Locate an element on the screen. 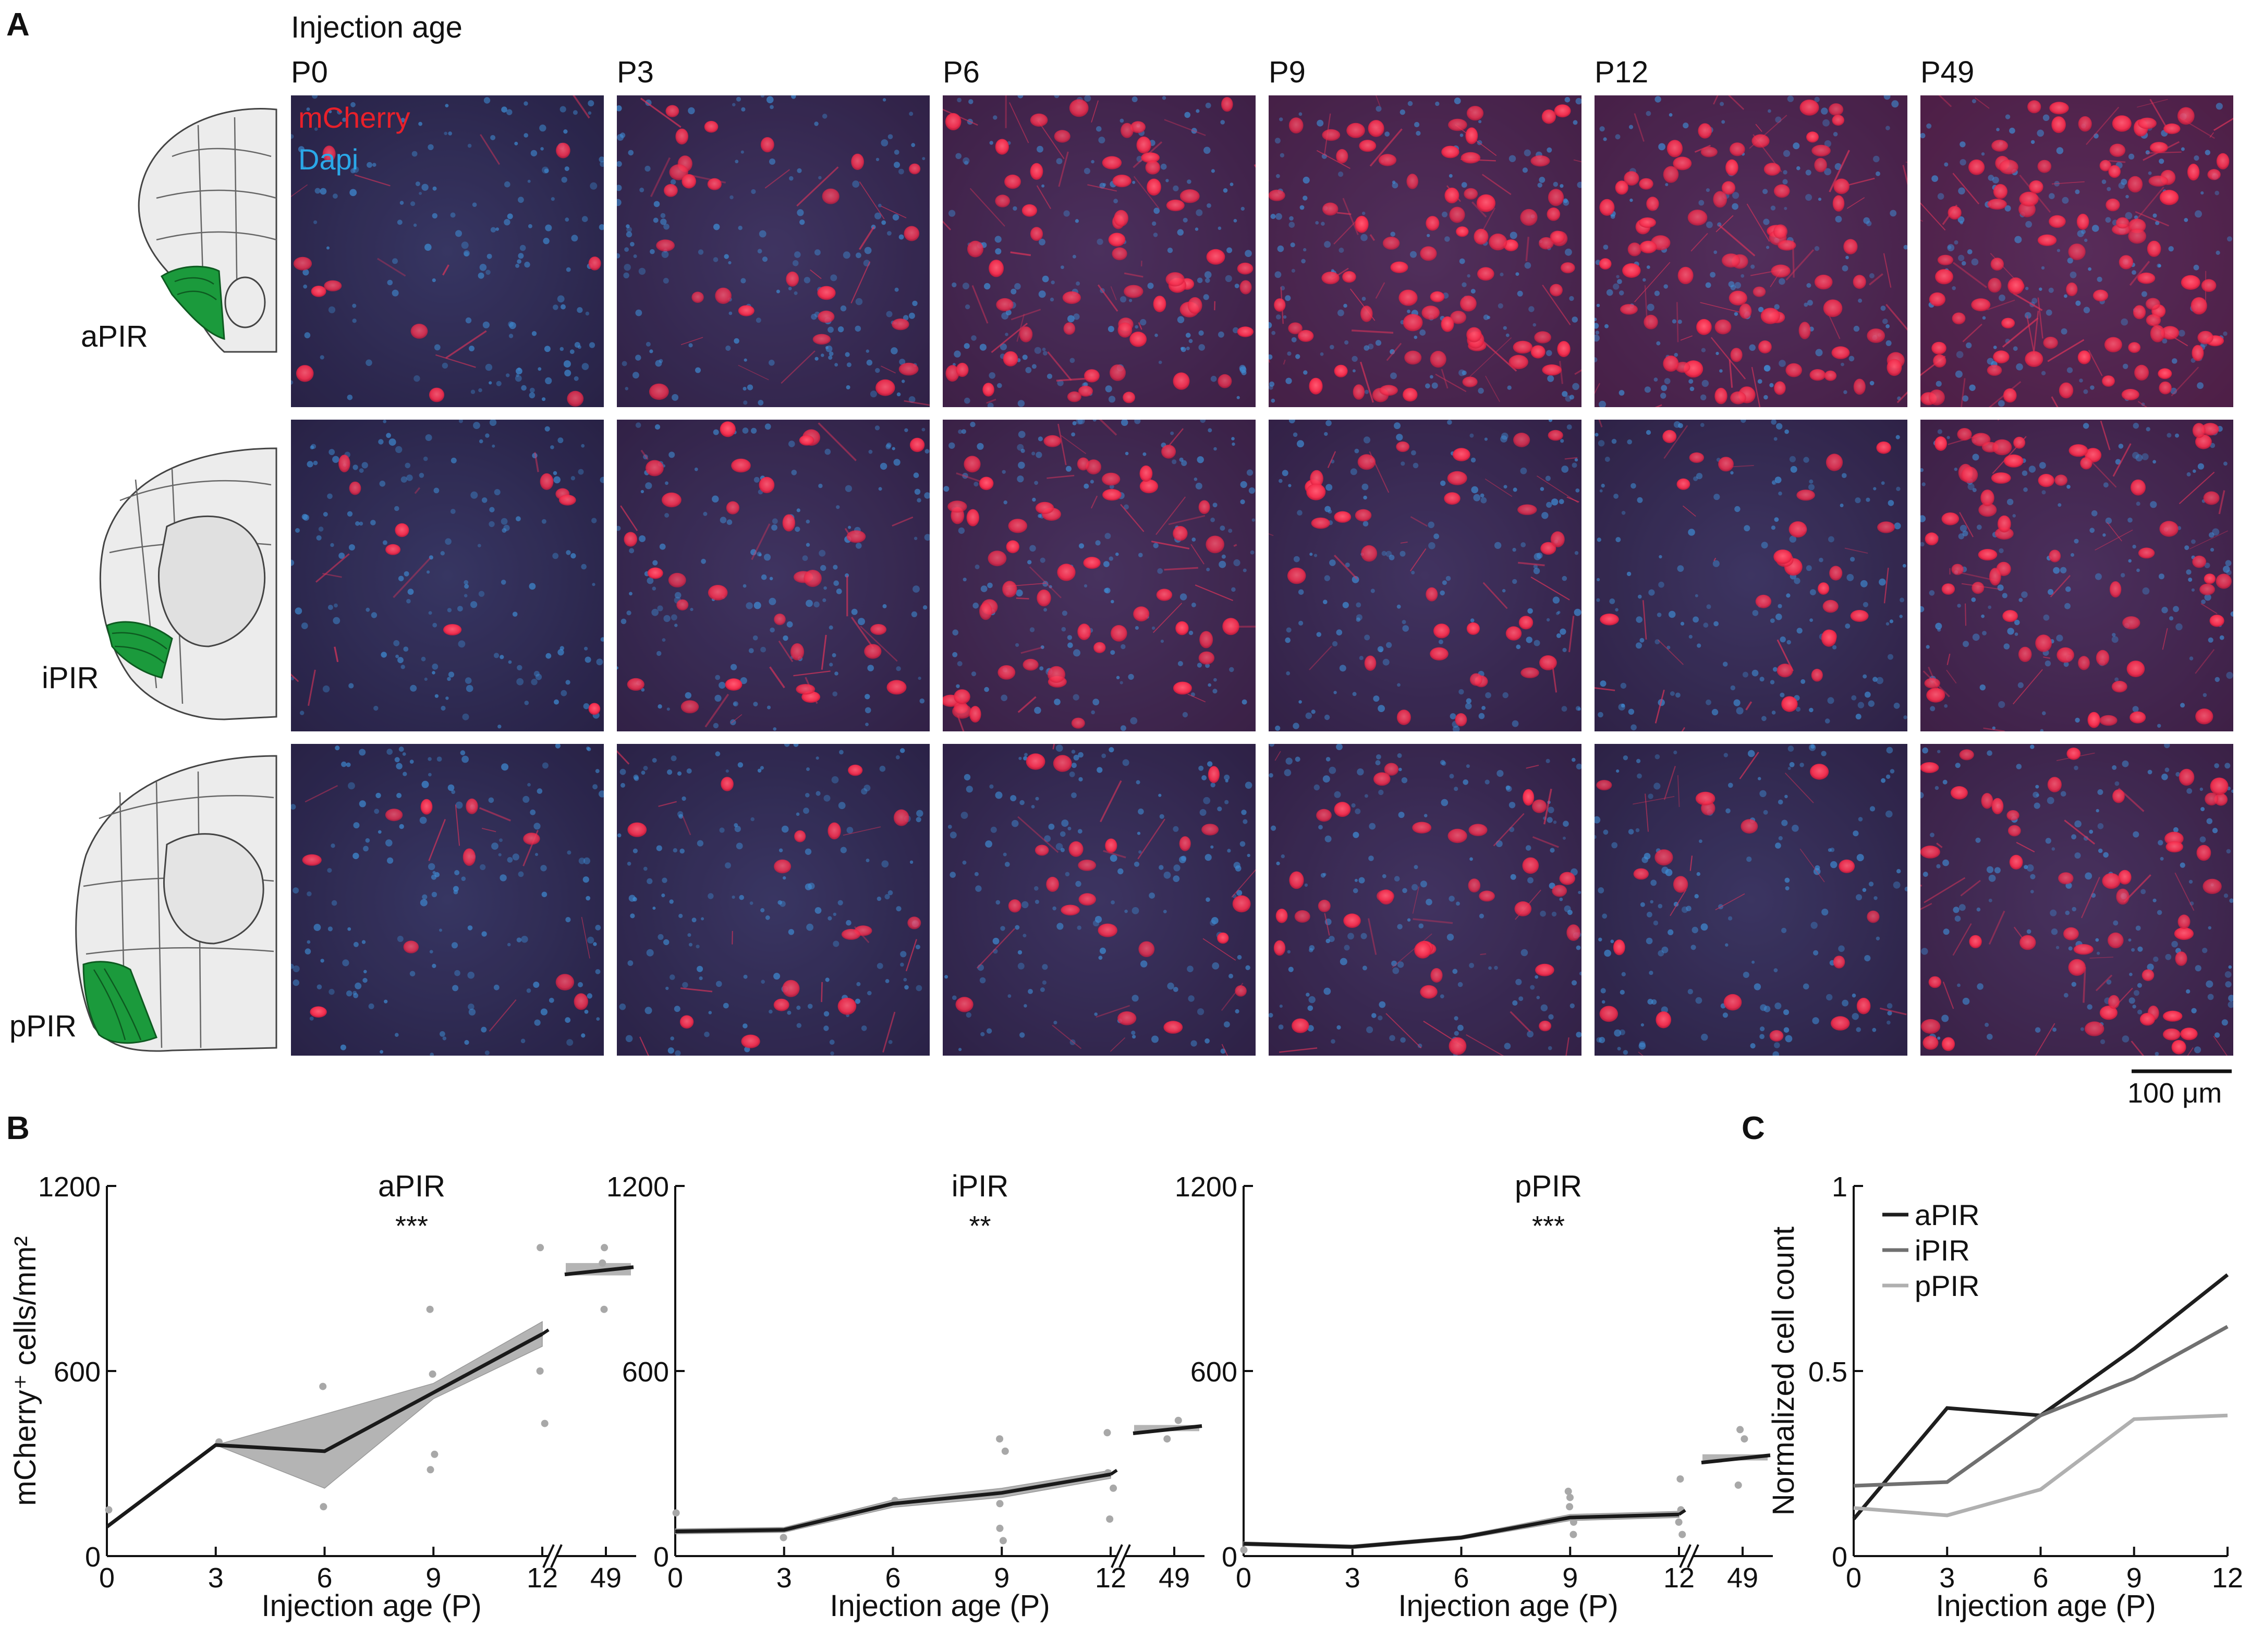 The width and height of the screenshot is (2251, 1652). panel-label-b: B is located at coordinates (18, 1128).